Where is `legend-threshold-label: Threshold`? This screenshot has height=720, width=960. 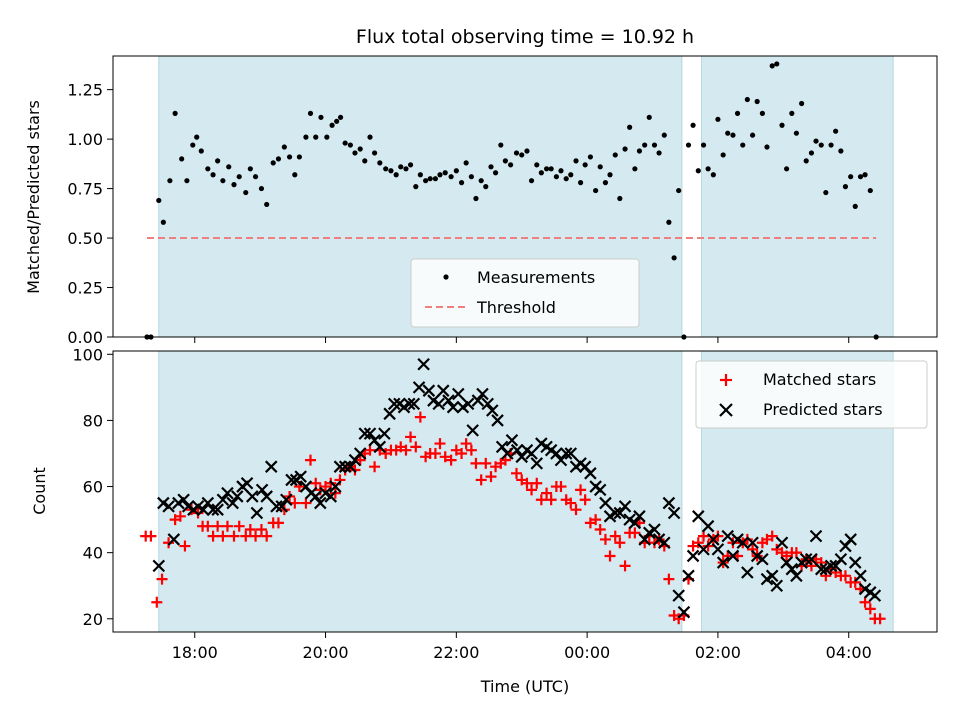
legend-threshold-label: Threshold is located at coordinates (516, 307).